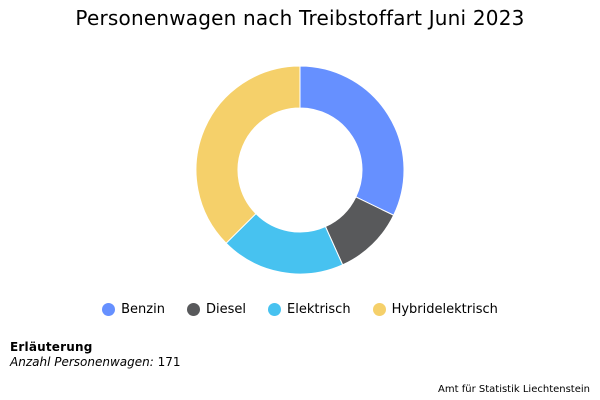 This screenshot has width=600, height=400. Describe the element at coordinates (248, 154) in the screenshot. I see `slice-hybridelektrisch` at that location.